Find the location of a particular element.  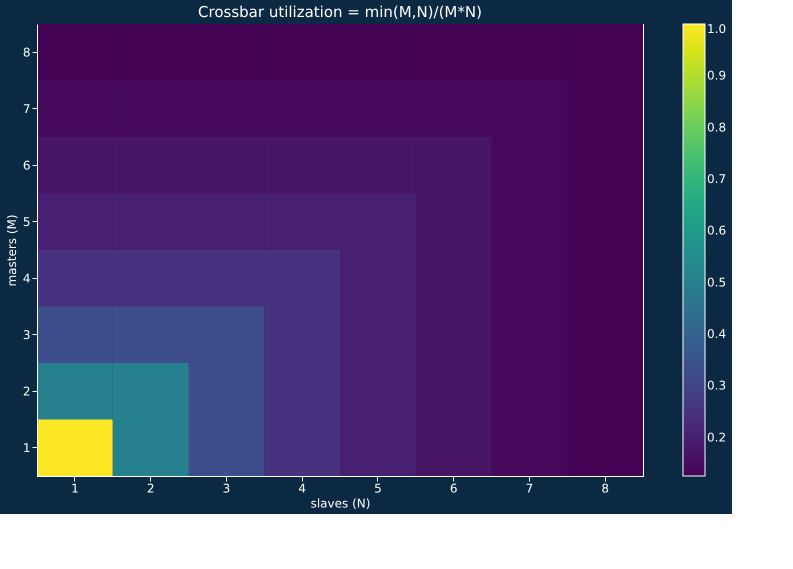

color-bar-label: 0.4 is located at coordinates (716, 333).